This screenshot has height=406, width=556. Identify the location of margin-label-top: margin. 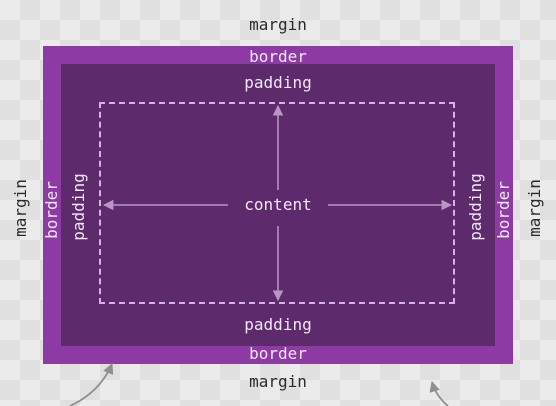
(278, 24).